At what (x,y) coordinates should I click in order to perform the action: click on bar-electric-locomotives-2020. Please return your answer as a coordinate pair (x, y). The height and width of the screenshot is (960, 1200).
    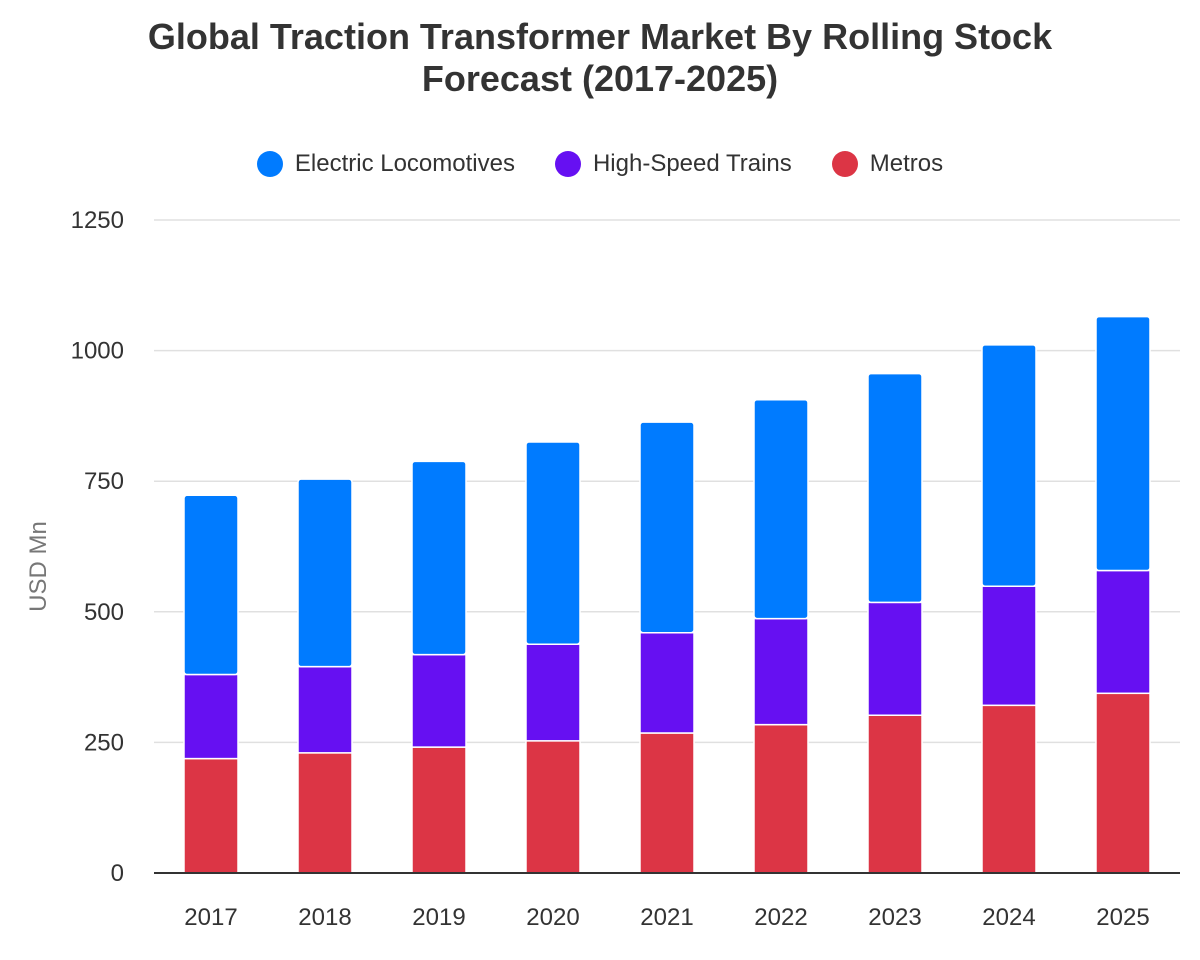
    Looking at the image, I should click on (553, 543).